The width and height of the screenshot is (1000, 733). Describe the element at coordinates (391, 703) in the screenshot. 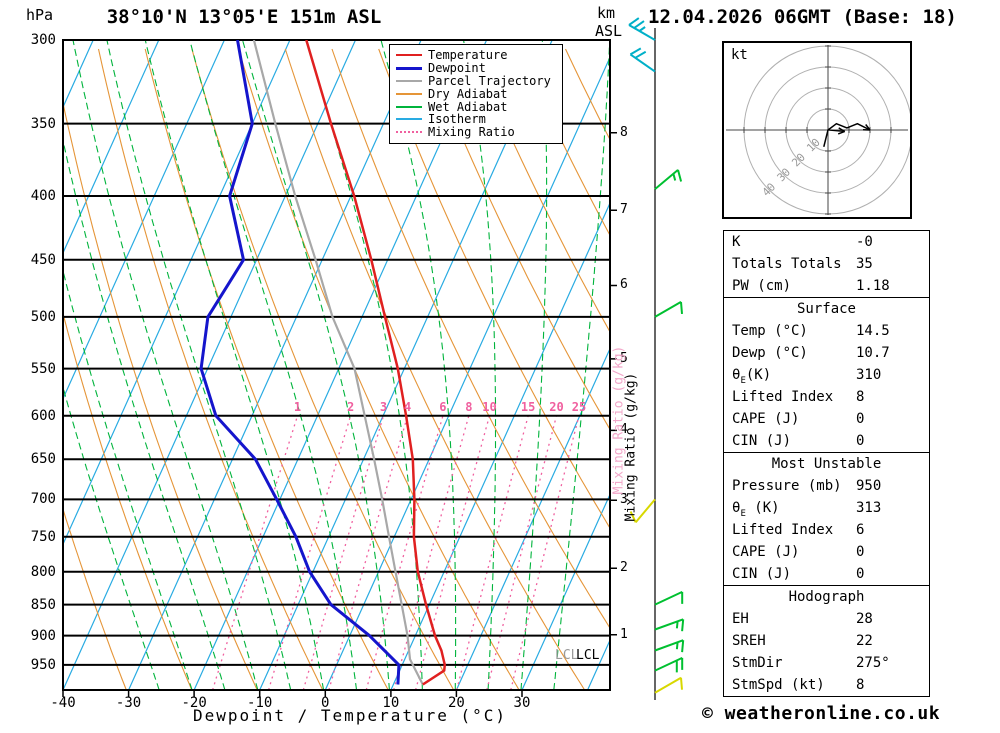

I see `temperature-tick-label: 10` at that location.